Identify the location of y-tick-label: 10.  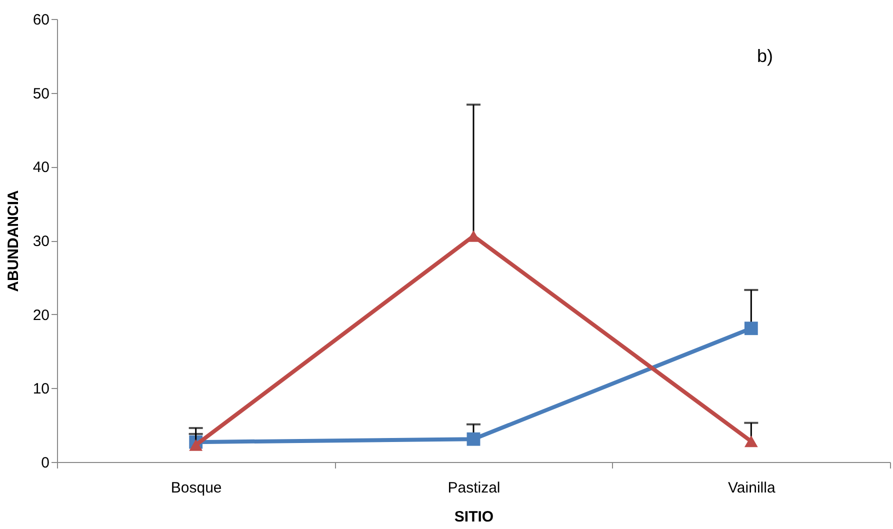
(41, 389).